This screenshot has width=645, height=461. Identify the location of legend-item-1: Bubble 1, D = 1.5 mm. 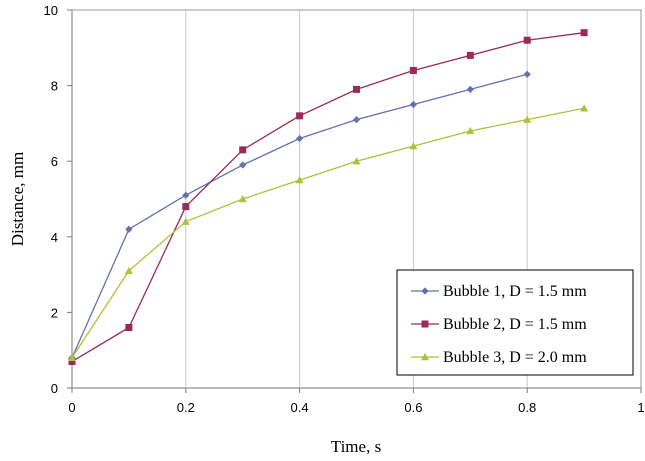
(499, 291).